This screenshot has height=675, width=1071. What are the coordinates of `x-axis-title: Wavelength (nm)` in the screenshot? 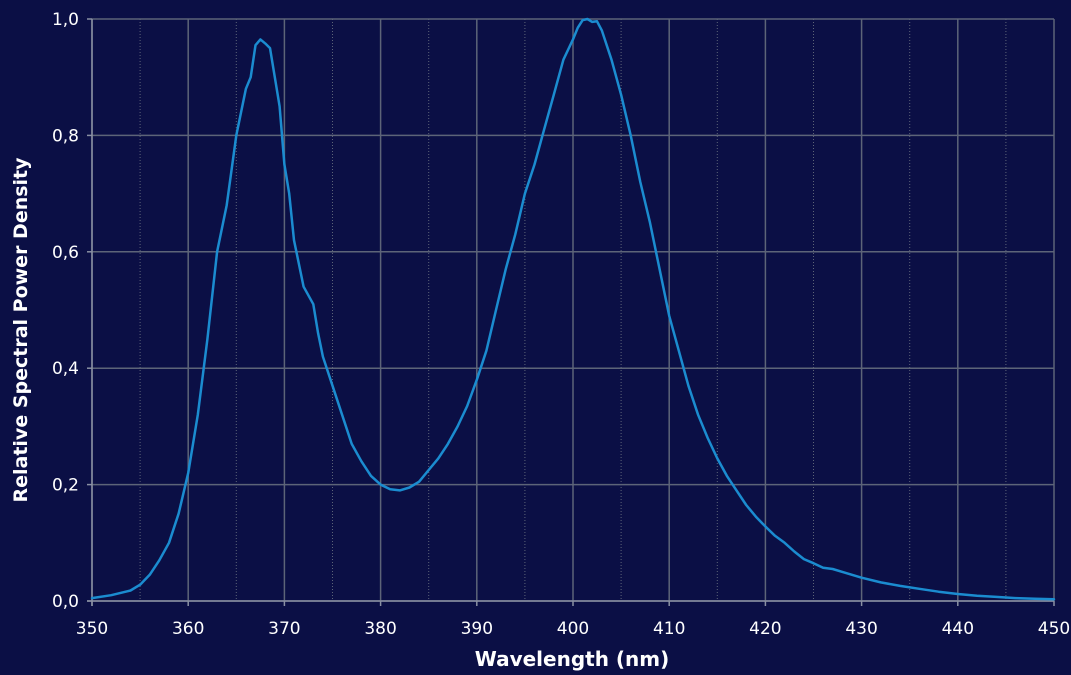 It's located at (572, 659).